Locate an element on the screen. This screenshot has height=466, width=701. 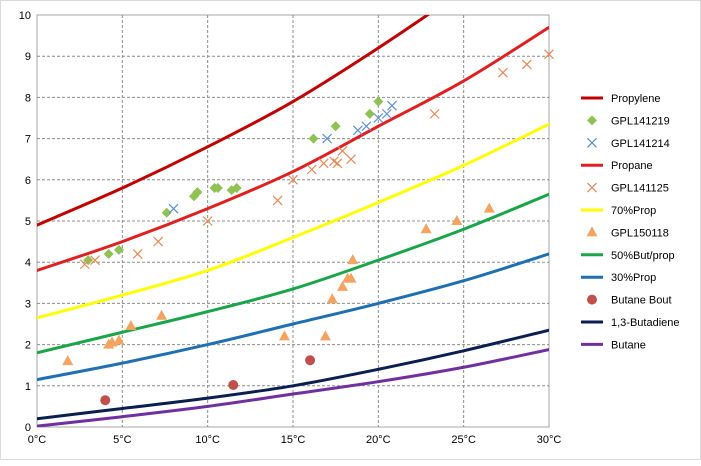
legend-item-butane: Butane is located at coordinates (613, 345).